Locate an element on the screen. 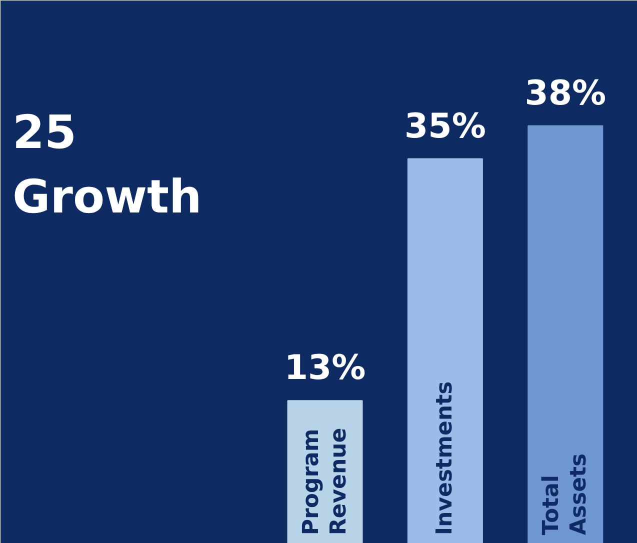  data-label: 35% is located at coordinates (445, 126).